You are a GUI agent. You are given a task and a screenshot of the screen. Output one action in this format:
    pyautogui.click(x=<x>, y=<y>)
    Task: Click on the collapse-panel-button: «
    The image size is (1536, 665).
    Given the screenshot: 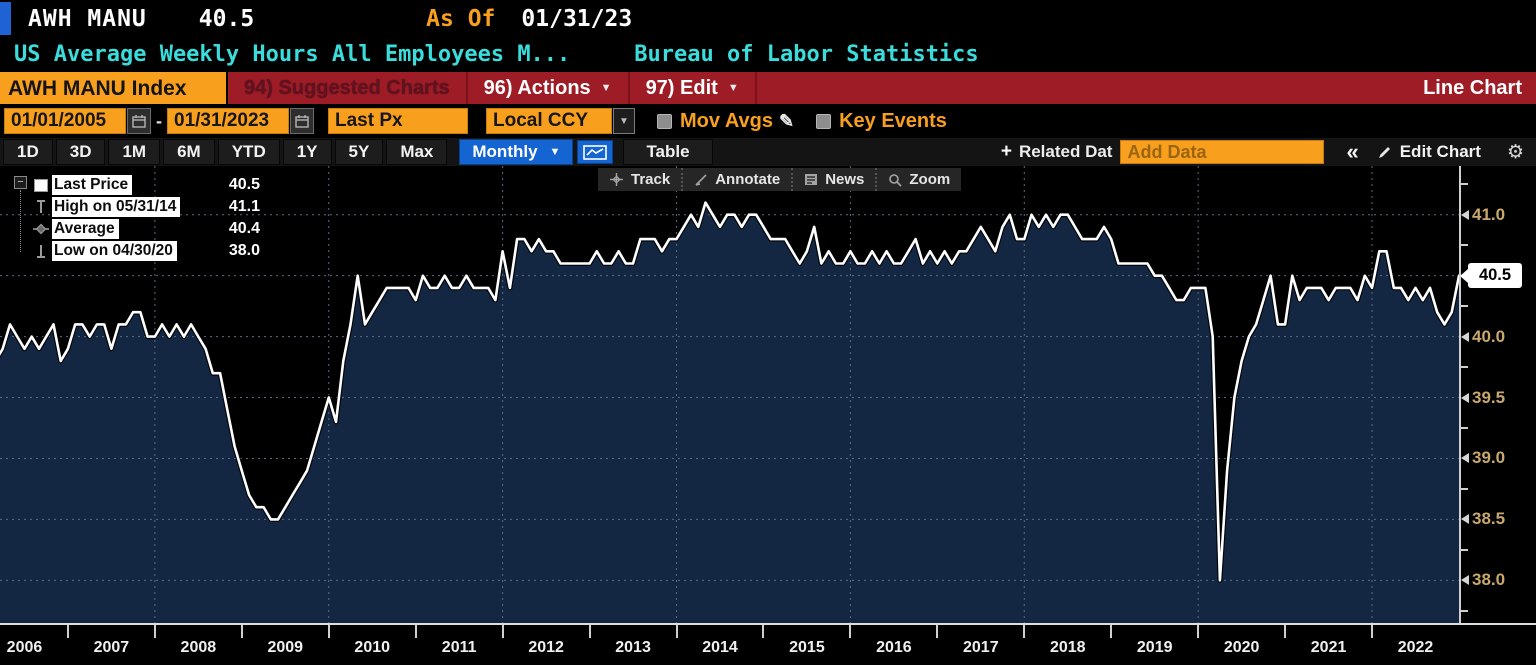 What is the action you would take?
    pyautogui.click(x=1352, y=151)
    